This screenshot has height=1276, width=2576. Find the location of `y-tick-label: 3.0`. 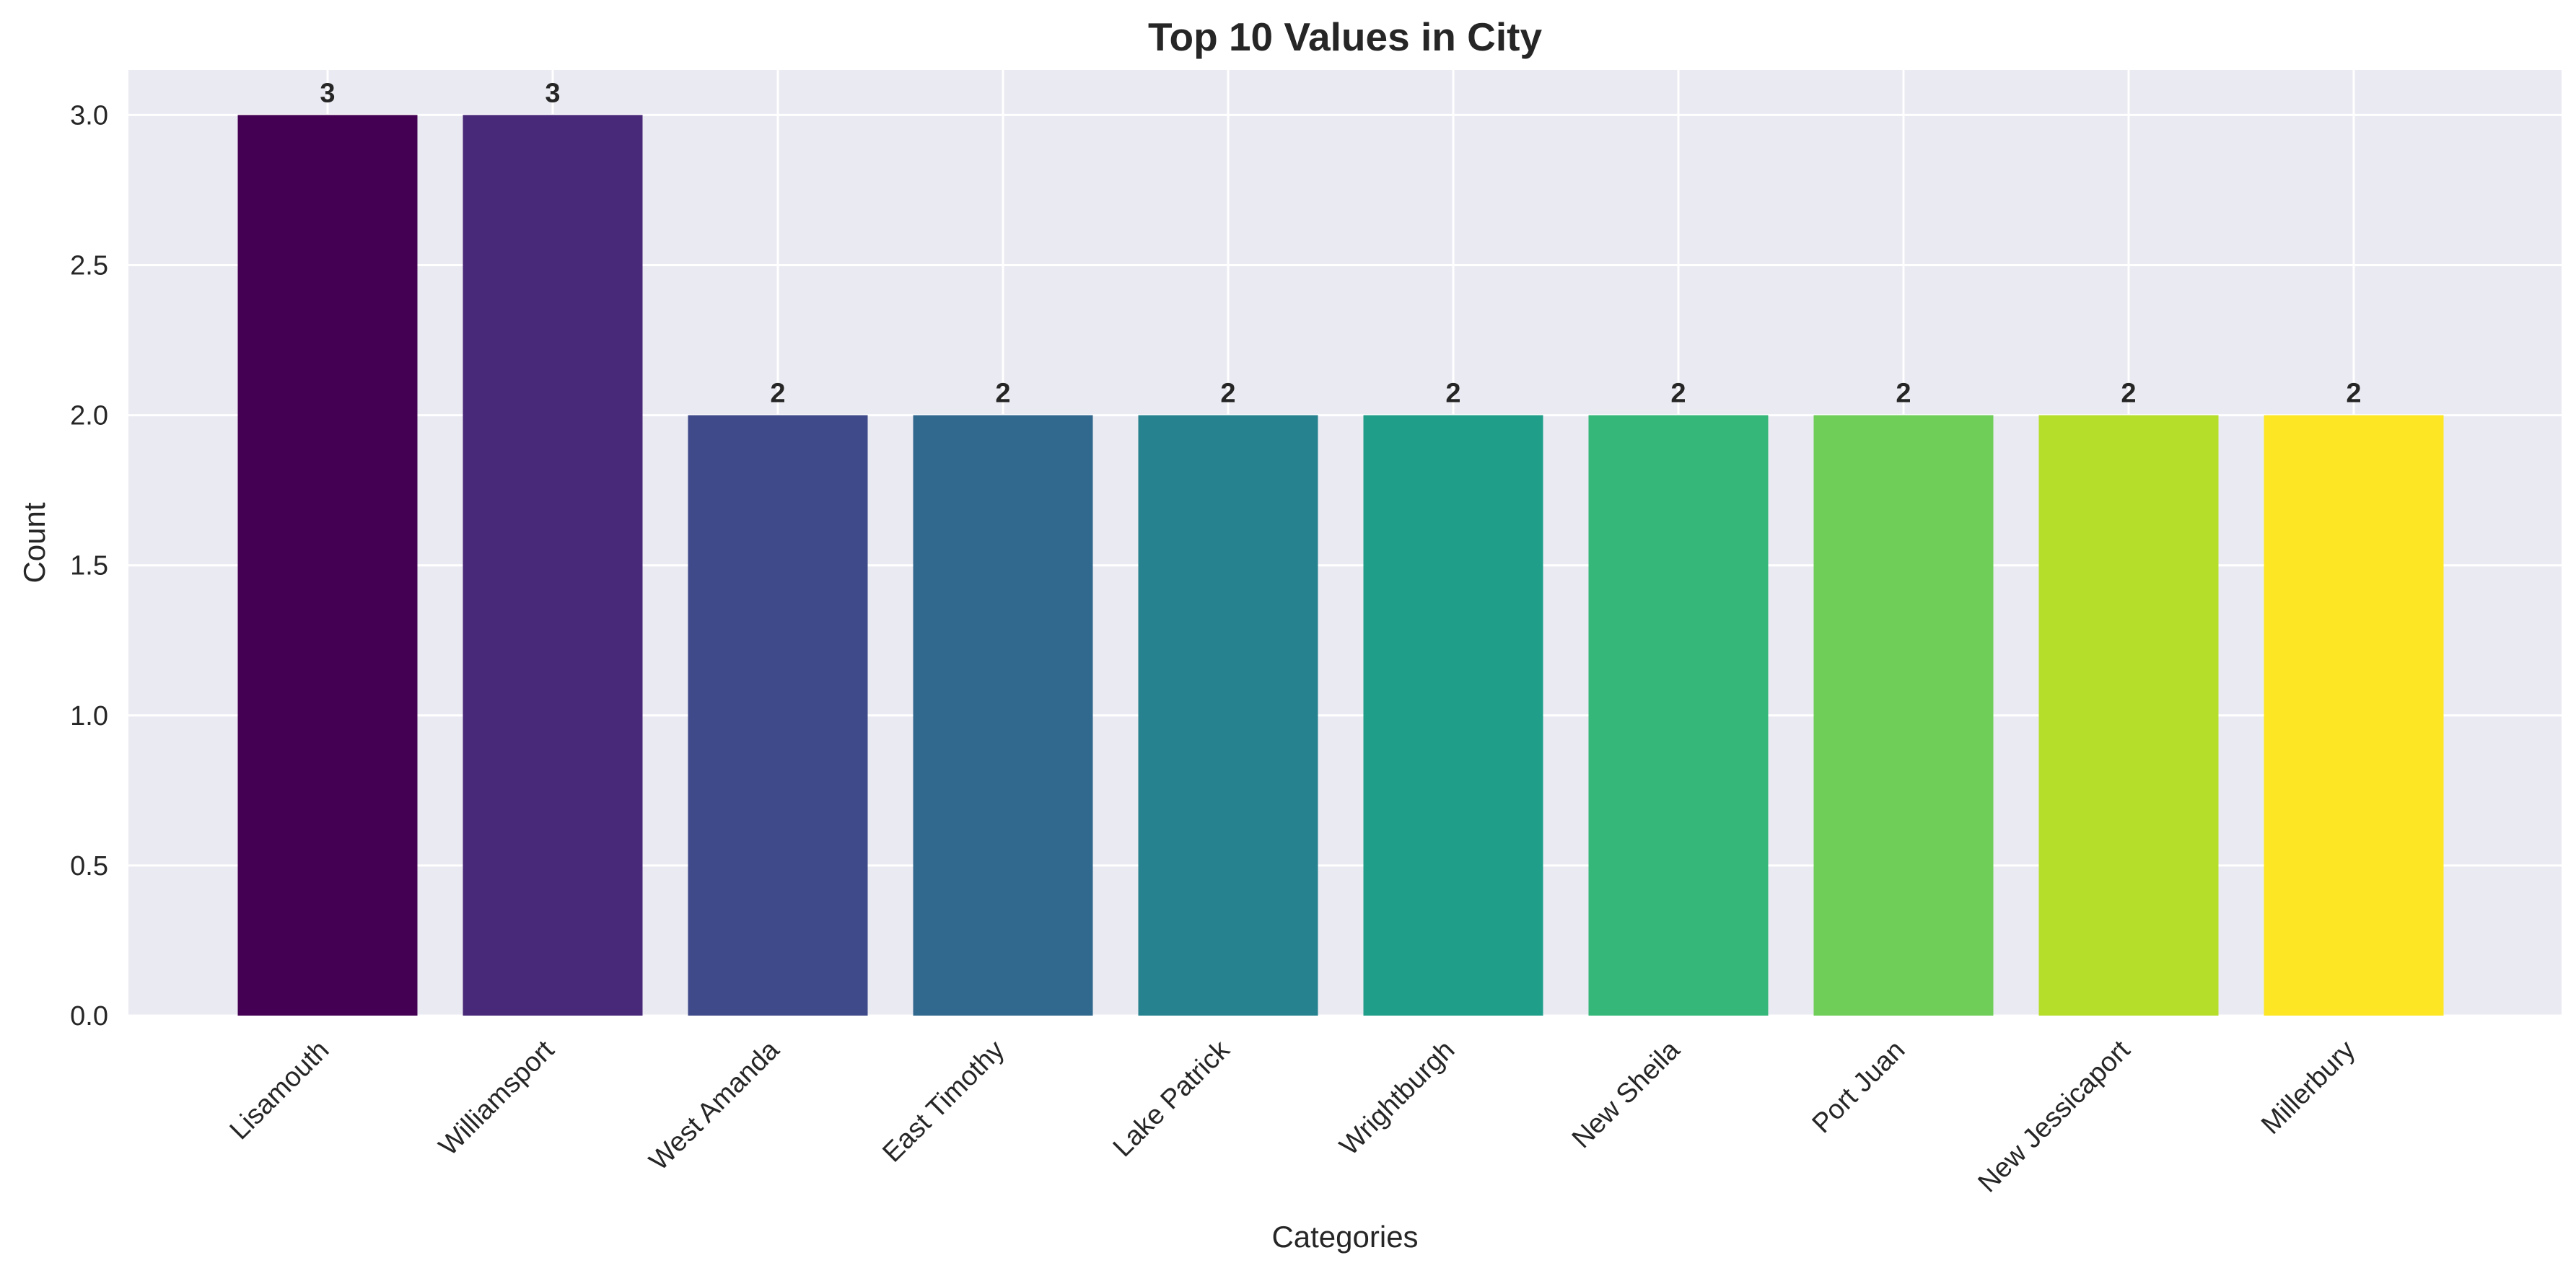

y-tick-label: 3.0 is located at coordinates (89, 115).